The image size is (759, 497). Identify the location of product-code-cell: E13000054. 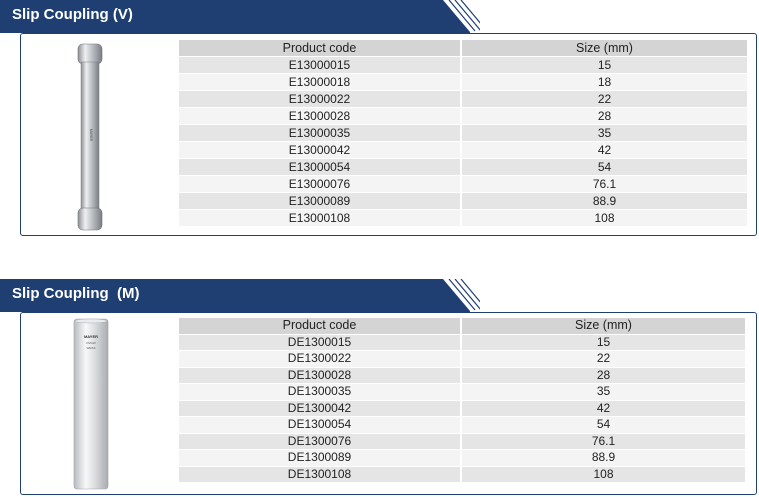
(320, 167).